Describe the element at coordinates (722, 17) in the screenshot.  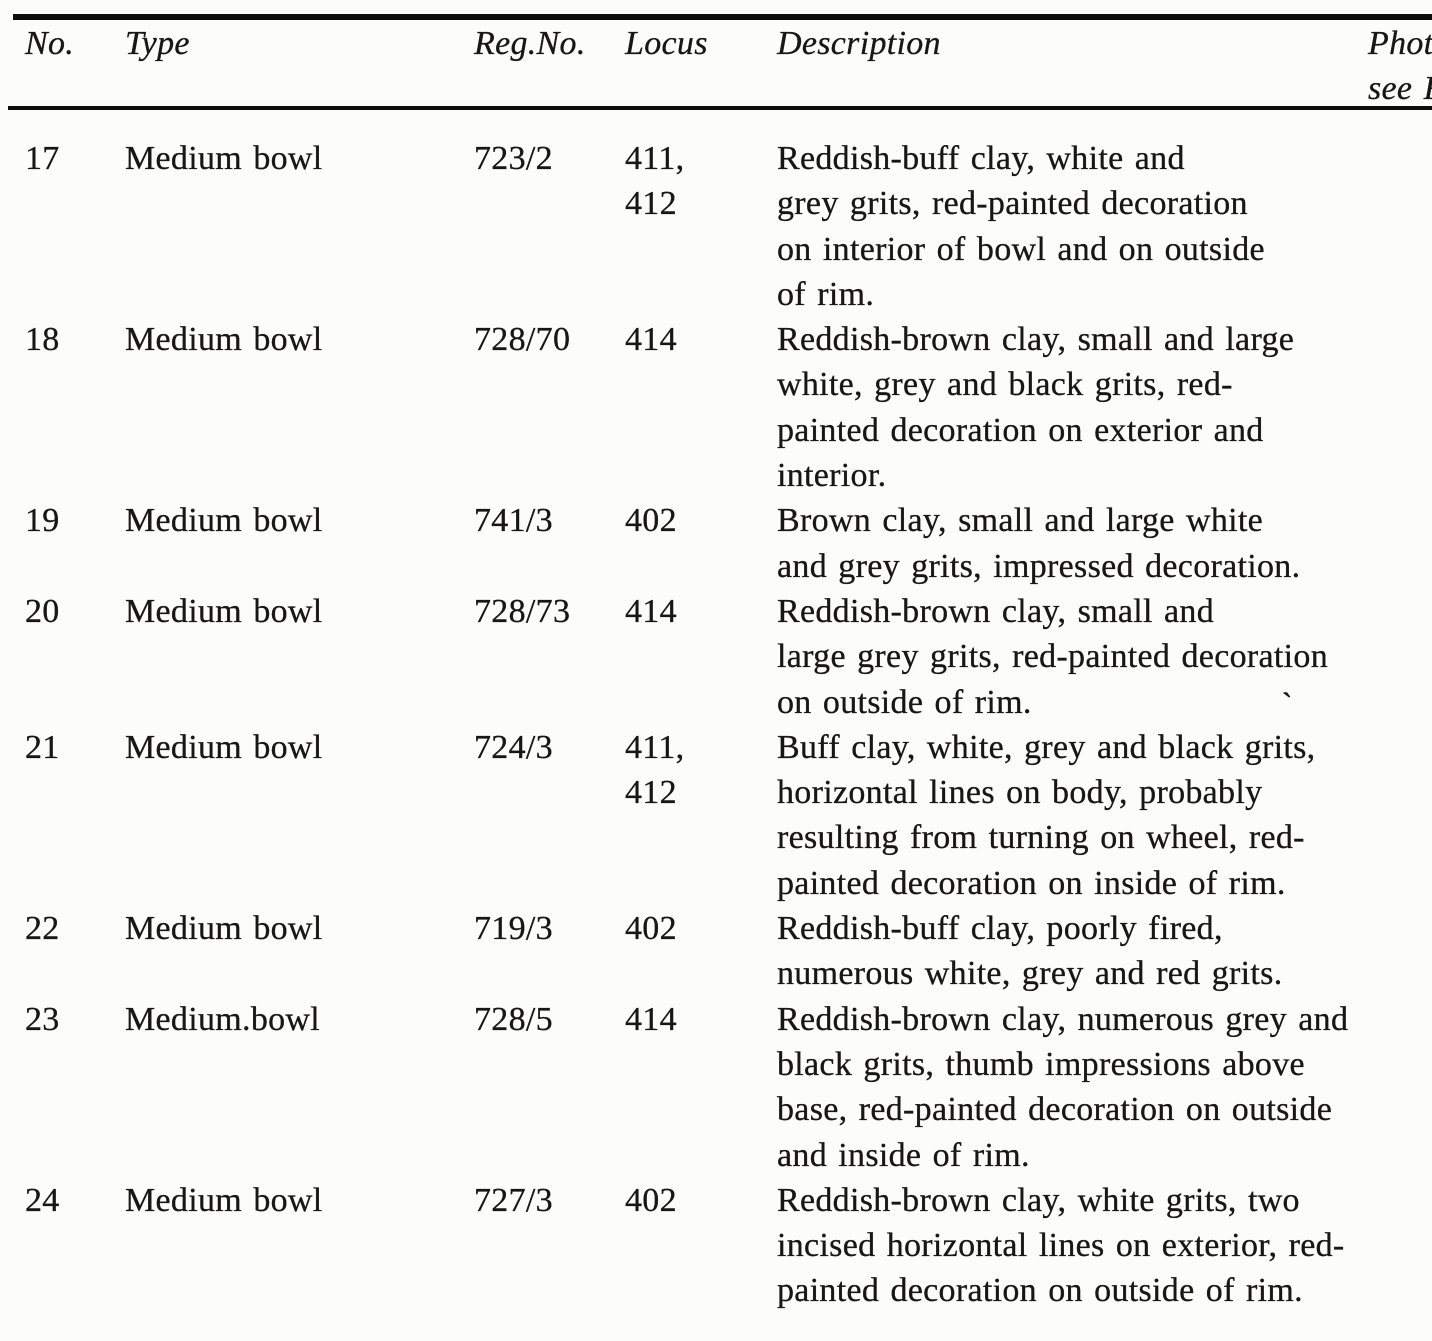
I see `table-top-rule` at that location.